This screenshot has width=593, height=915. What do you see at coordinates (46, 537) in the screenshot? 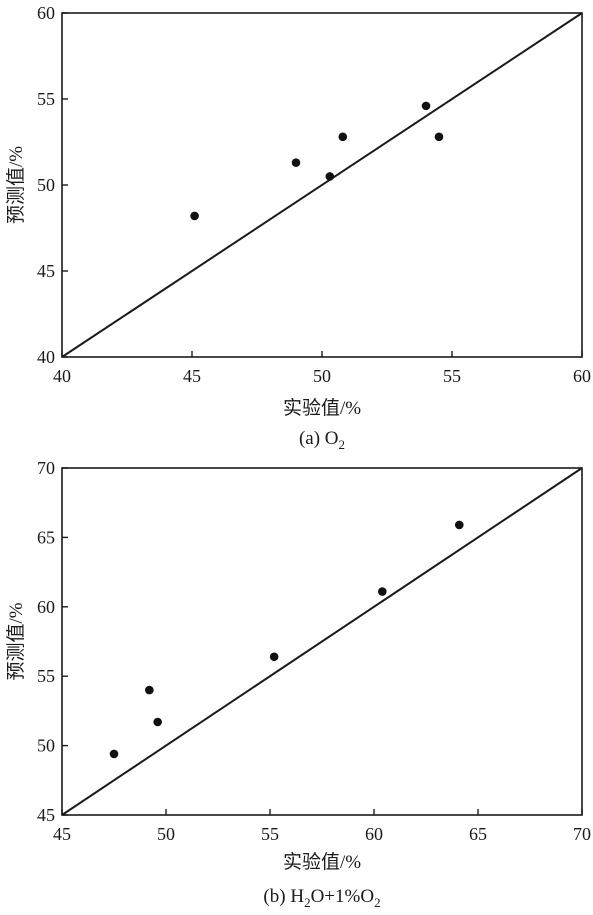
I see `y-tick-label: 65` at bounding box center [46, 537].